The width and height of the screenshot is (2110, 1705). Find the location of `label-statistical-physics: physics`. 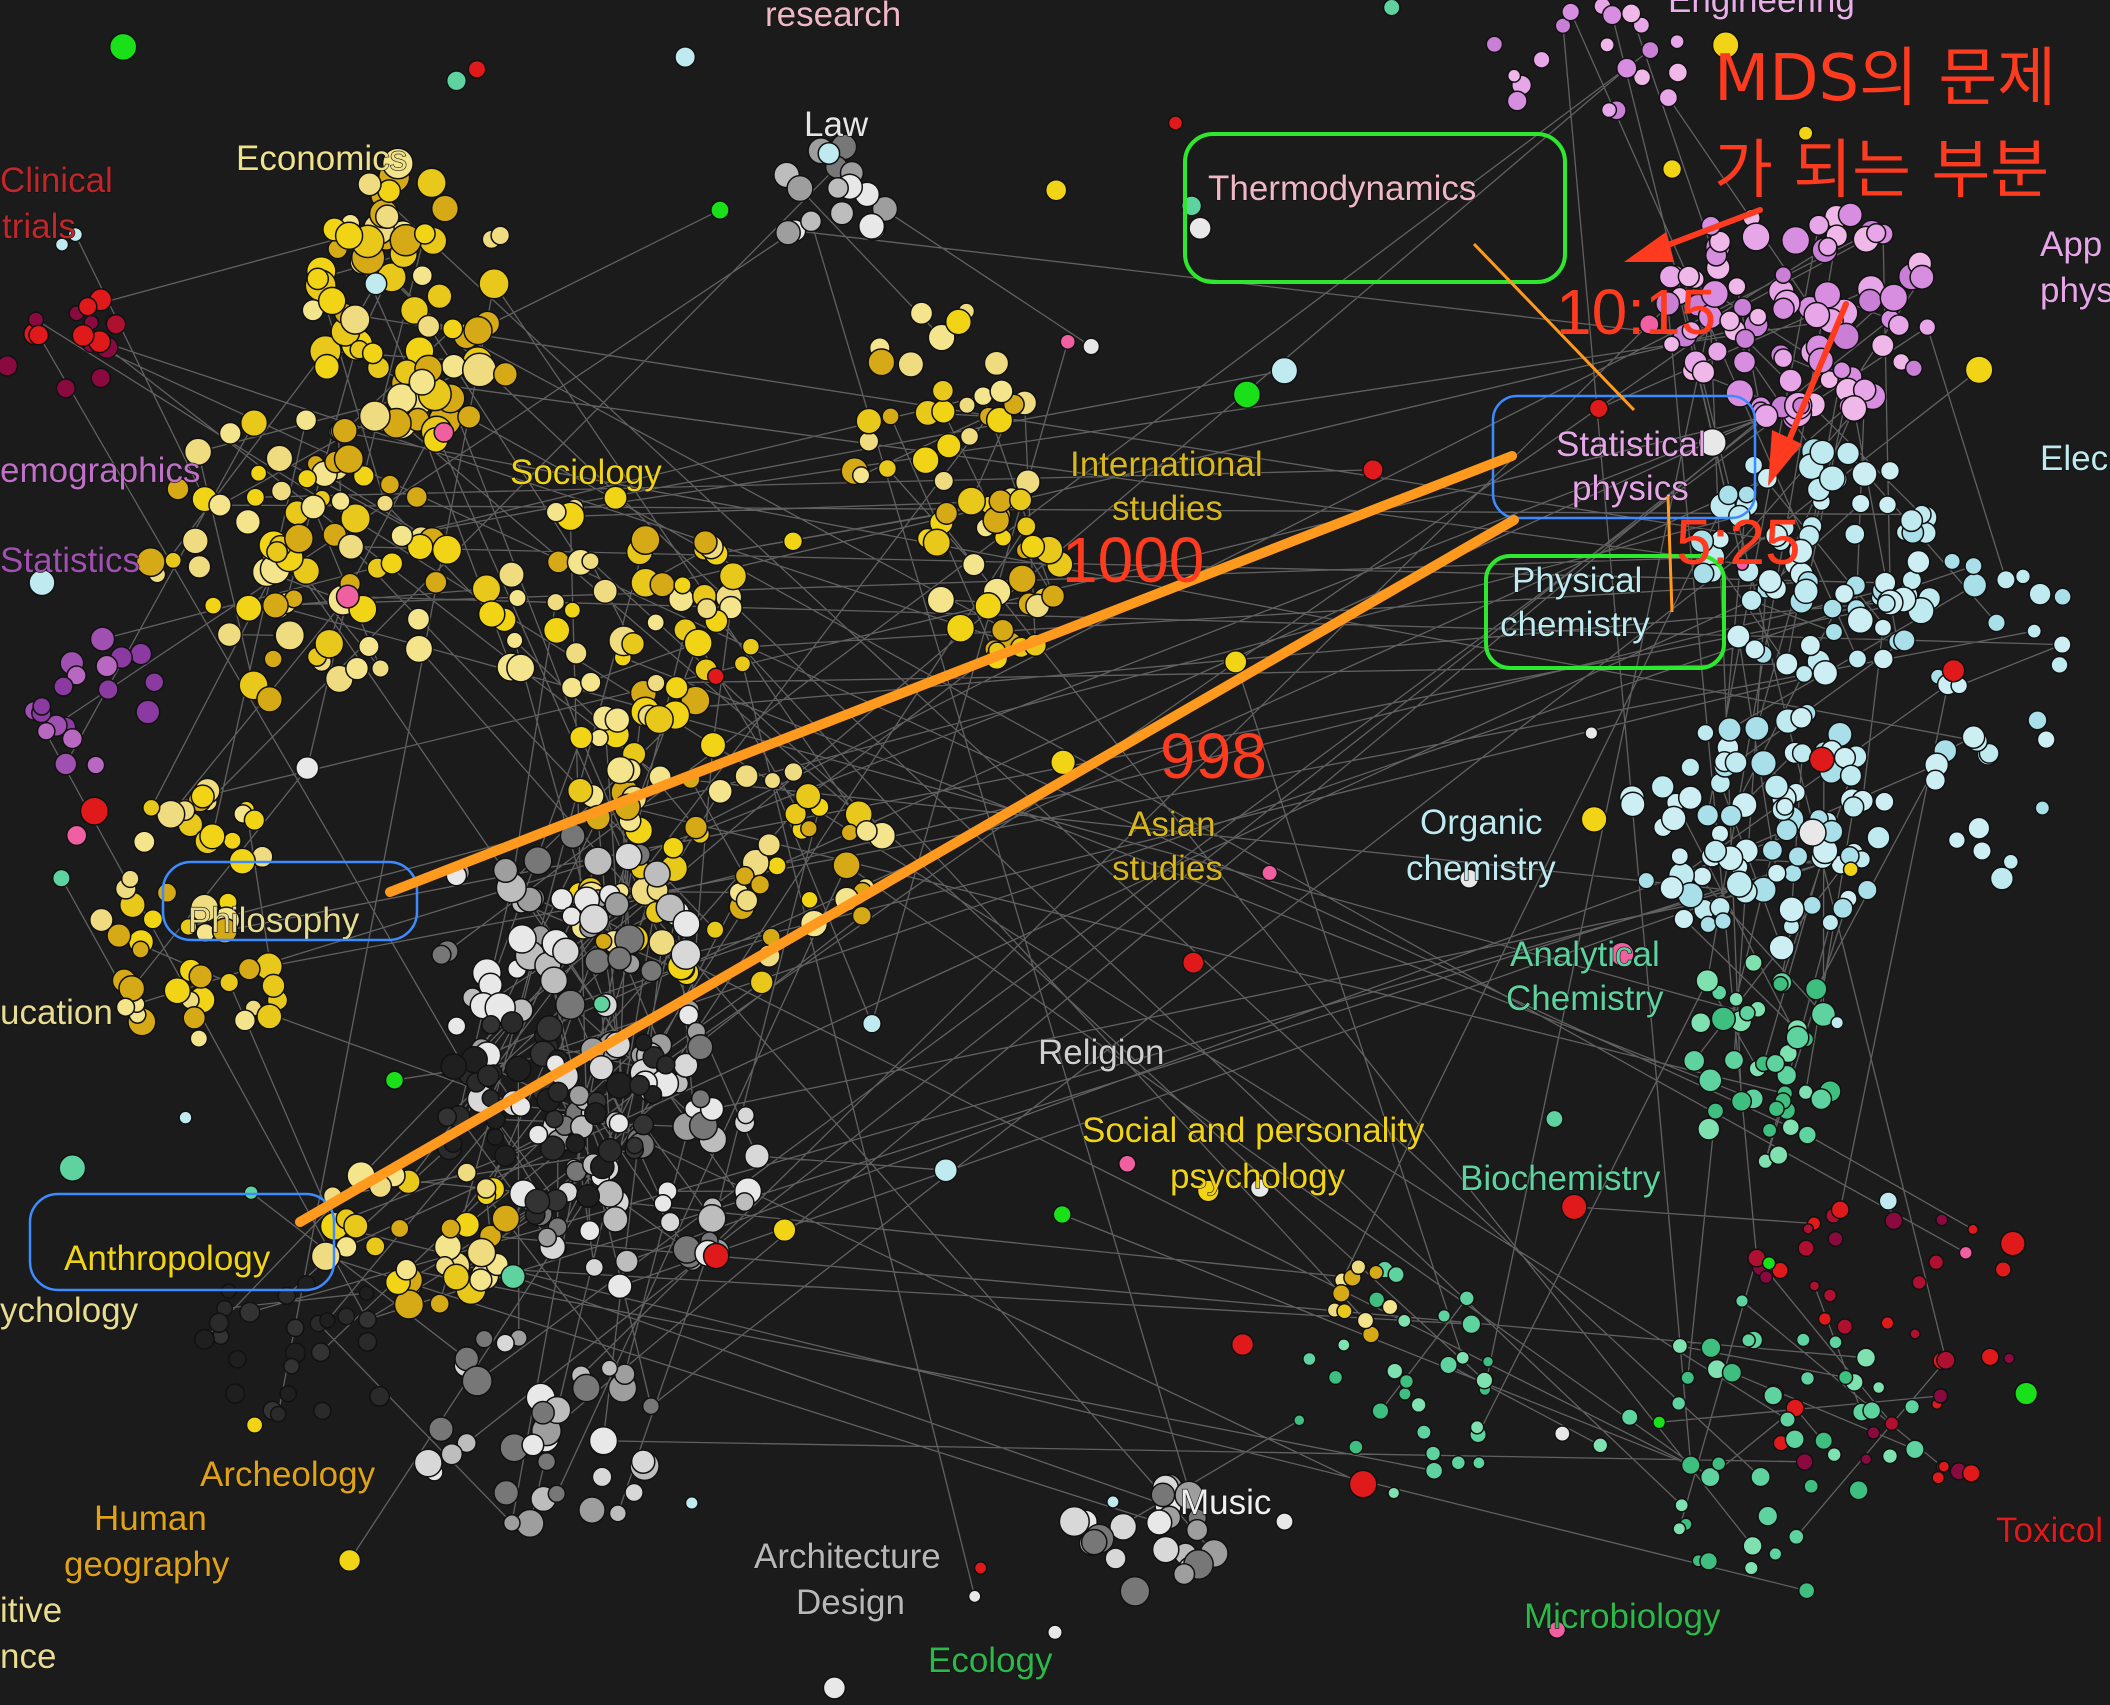

label-statistical-physics: physics is located at coordinates (1630, 488).